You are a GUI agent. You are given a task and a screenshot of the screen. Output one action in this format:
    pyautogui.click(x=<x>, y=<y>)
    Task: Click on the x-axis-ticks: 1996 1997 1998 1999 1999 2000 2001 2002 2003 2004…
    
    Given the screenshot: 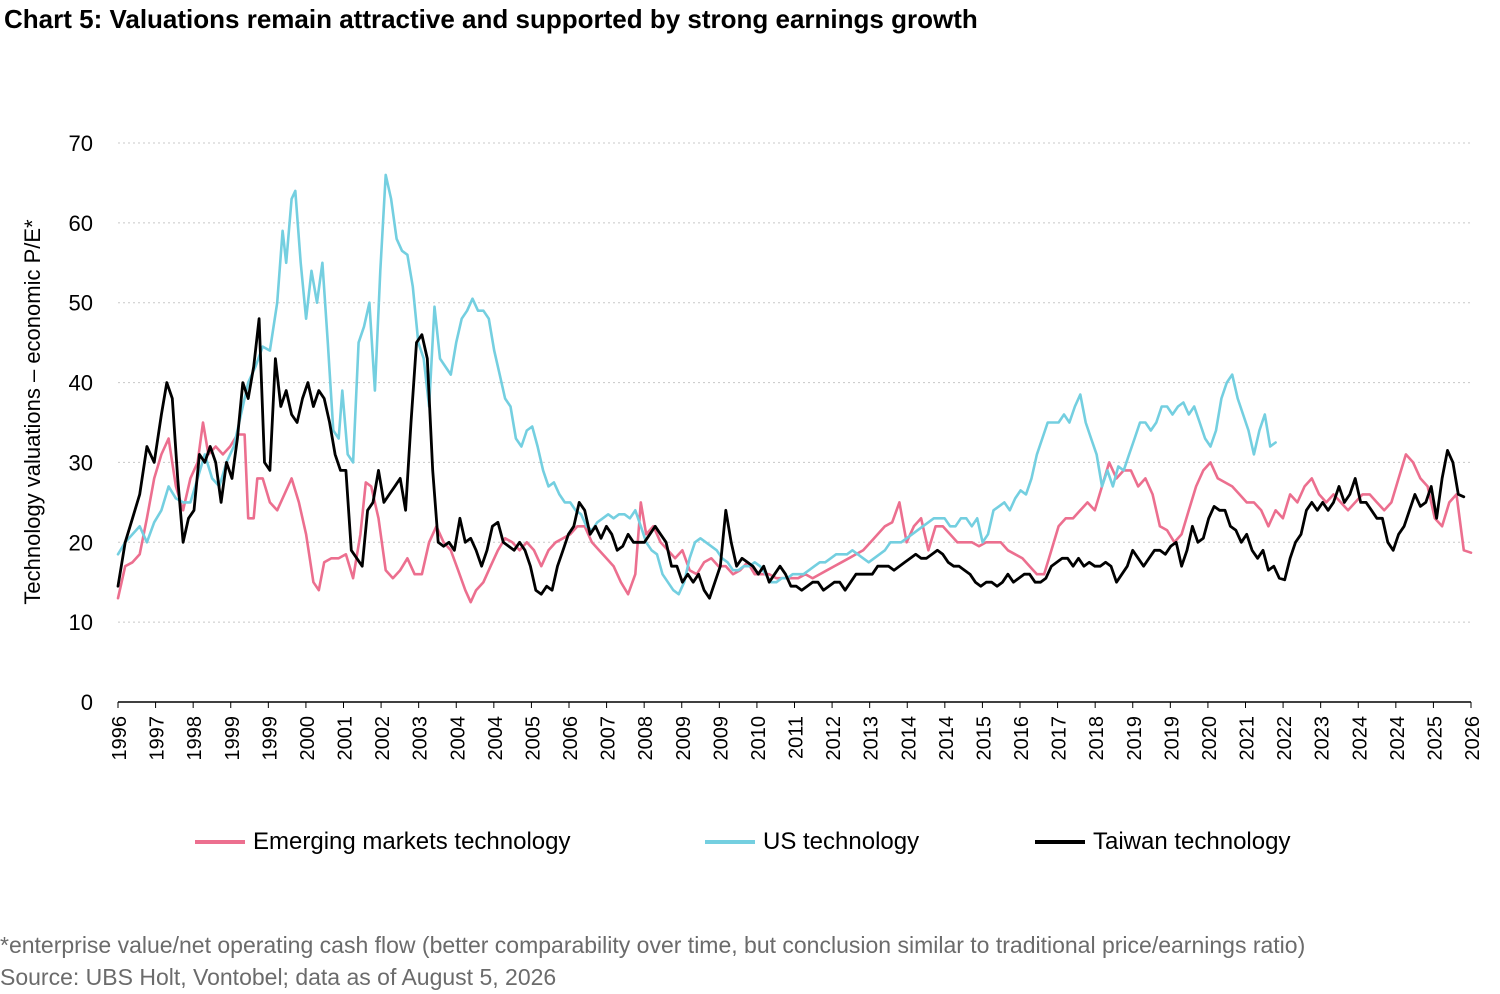 What is the action you would take?
    pyautogui.click(x=796, y=731)
    